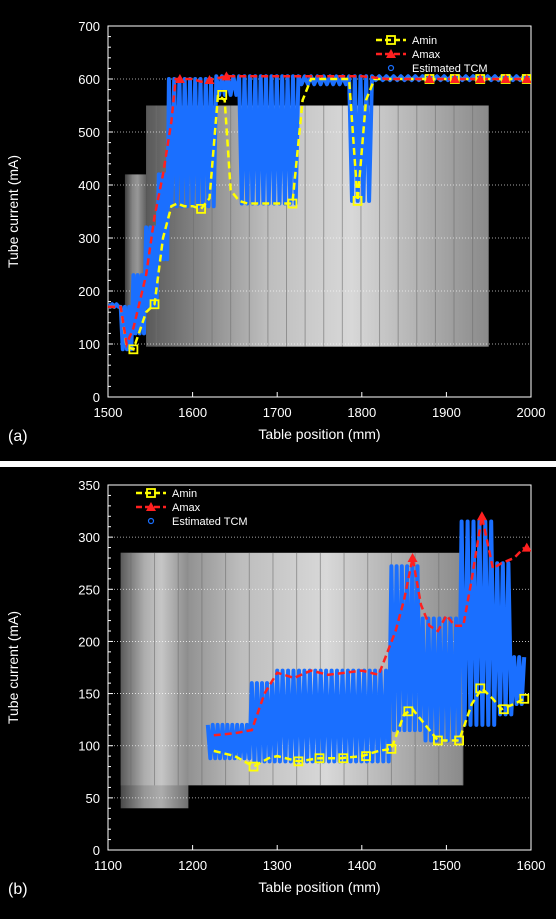  What do you see at coordinates (446, 412) in the screenshot?
I see `x-tick-label: 1900` at bounding box center [446, 412].